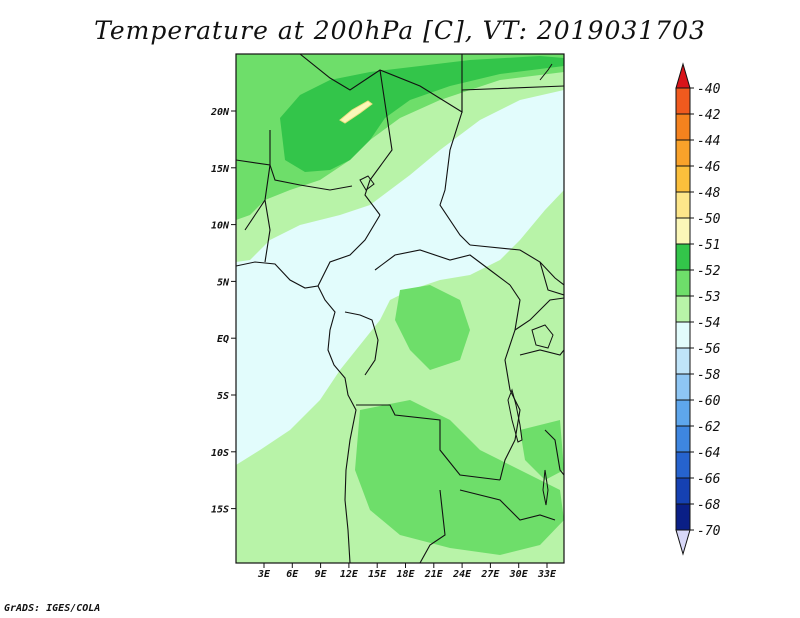 This screenshot has width=800, height=618. I want to click on border-niger-chad, so click(378, 142).